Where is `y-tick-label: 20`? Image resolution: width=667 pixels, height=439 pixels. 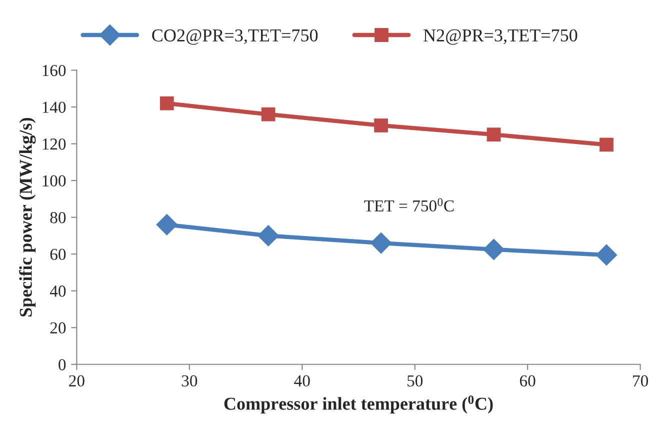
y-tick-label: 20 is located at coordinates (58, 328).